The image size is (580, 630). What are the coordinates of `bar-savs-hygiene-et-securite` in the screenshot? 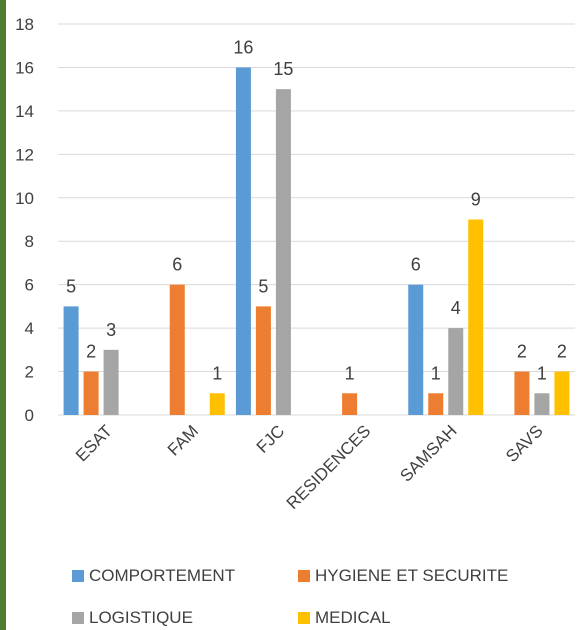 It's located at (522, 393).